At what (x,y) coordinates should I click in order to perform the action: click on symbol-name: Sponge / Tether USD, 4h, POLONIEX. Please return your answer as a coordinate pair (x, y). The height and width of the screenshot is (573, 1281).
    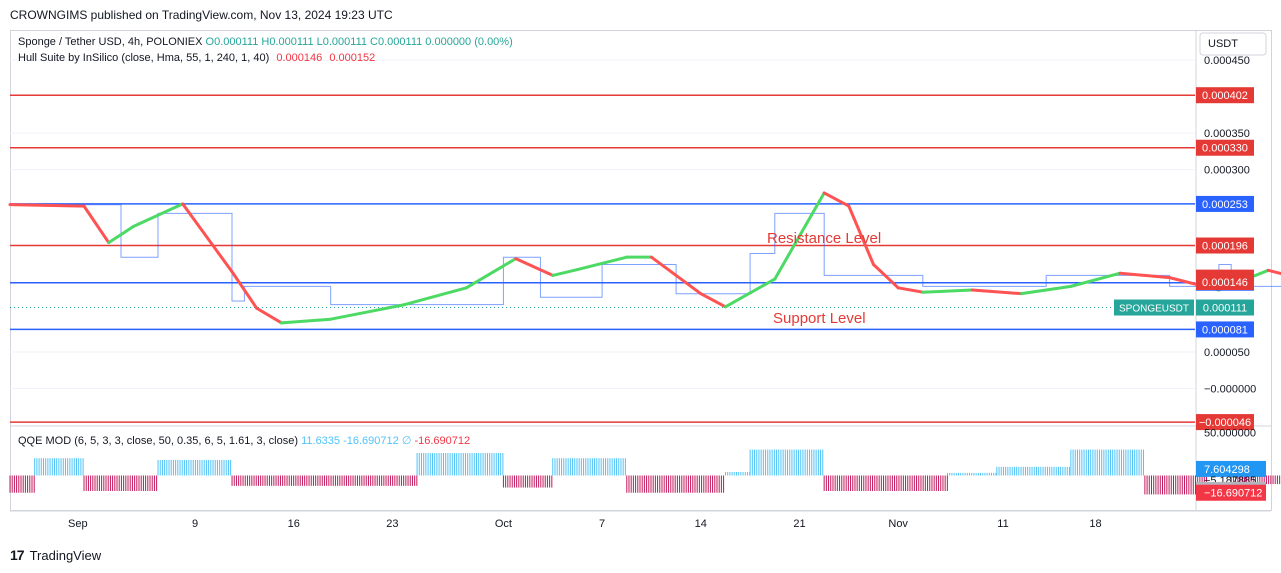
    Looking at the image, I should click on (110, 42).